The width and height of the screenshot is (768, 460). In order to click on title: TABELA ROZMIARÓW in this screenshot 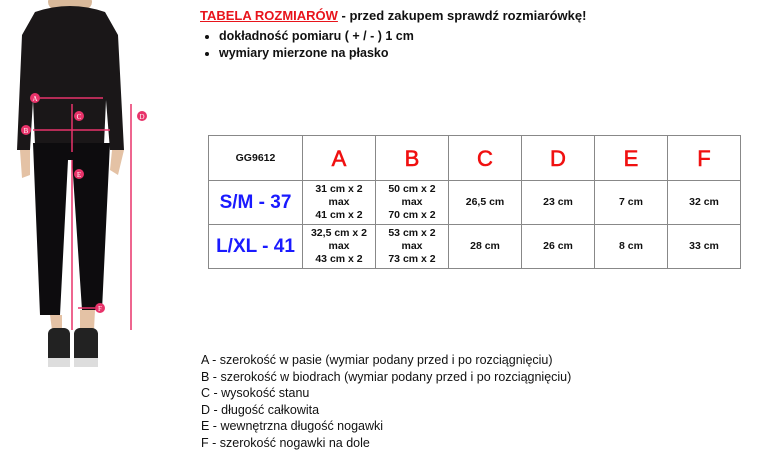, I will do `click(269, 15)`.